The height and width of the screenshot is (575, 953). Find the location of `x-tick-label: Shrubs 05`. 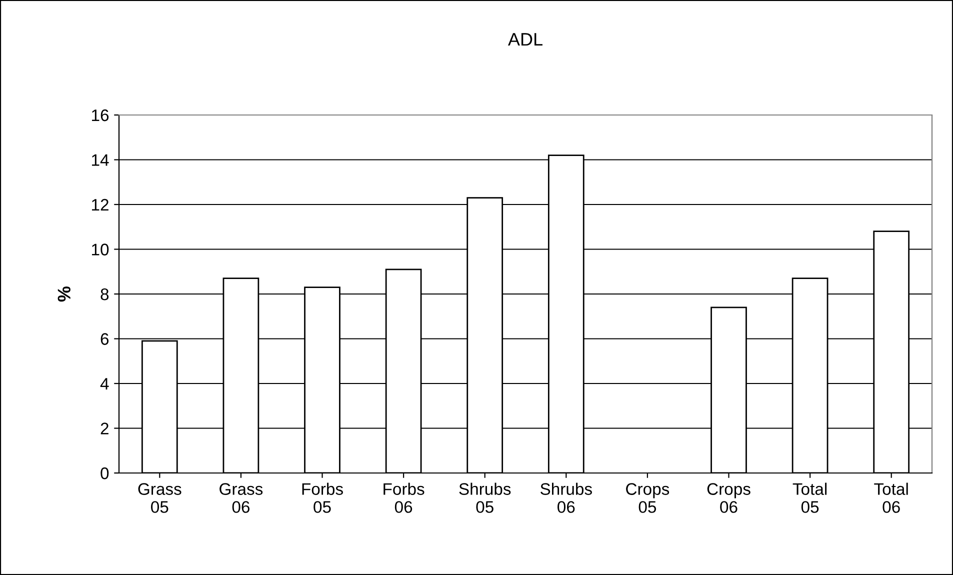

x-tick-label: Shrubs 05 is located at coordinates (485, 497).